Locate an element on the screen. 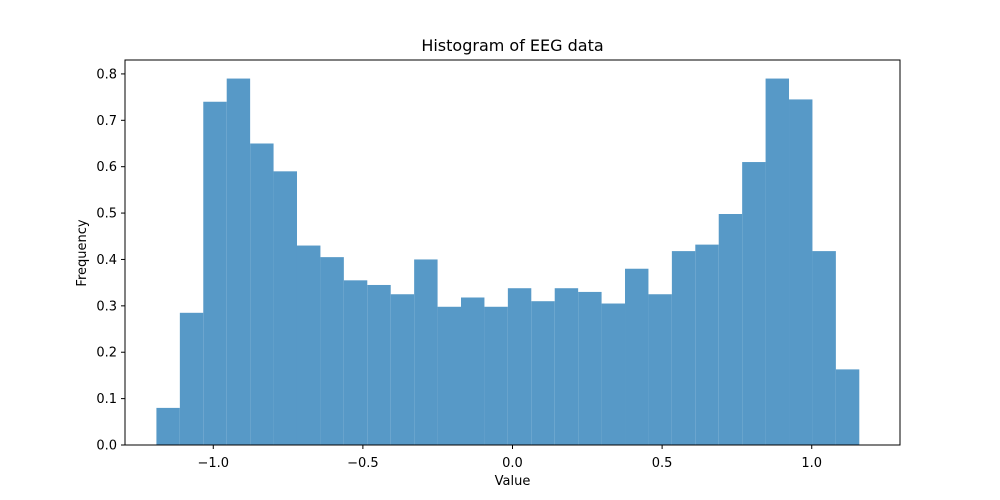  y-tick-label: 0.1 is located at coordinates (106, 399).